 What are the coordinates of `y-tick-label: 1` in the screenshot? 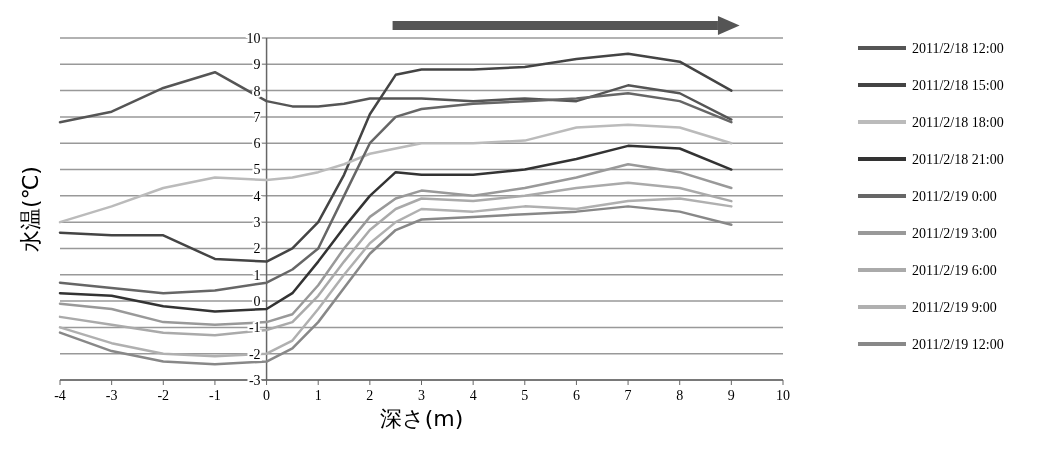 It's located at (257, 275).